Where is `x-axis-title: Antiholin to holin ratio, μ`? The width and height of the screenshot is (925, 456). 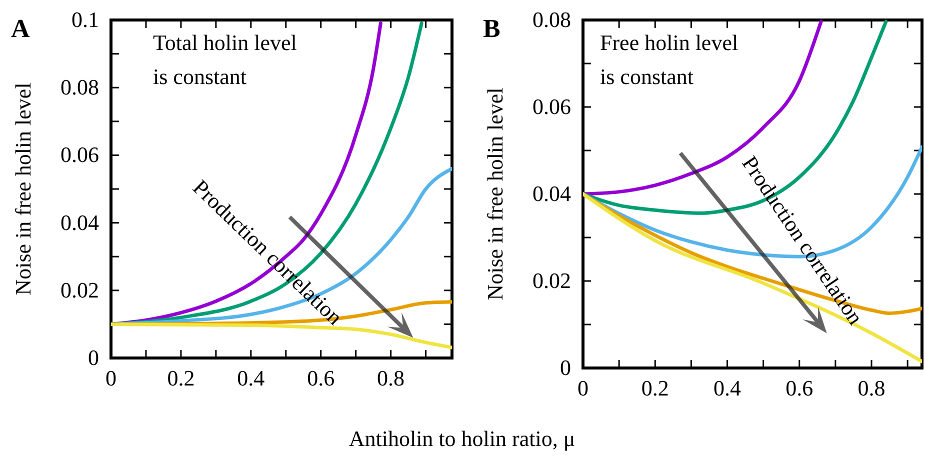
x-axis-title: Antiholin to holin ratio, μ is located at coordinates (462, 438).